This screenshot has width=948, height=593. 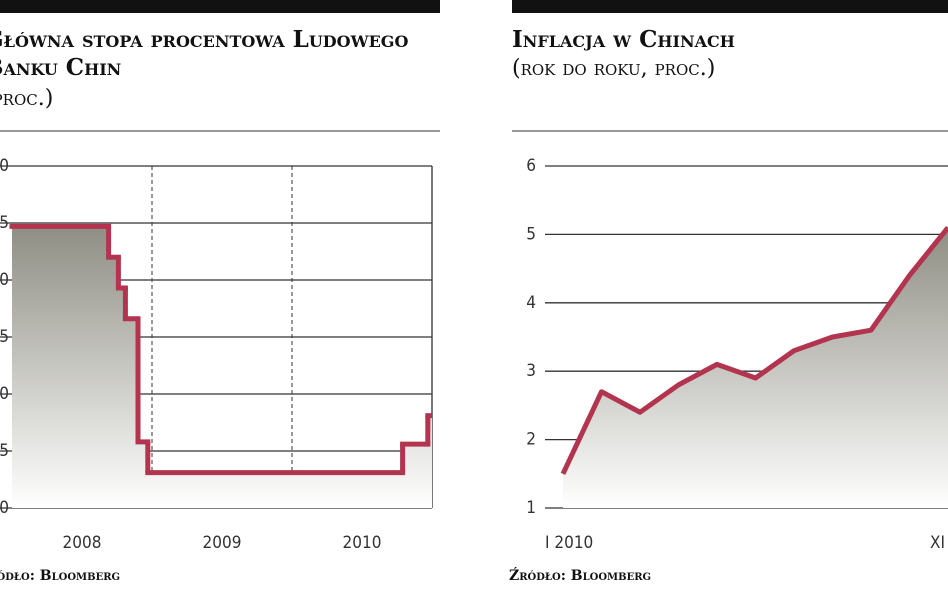 I want to click on chart-subtitle: (rok do roku, proc.), so click(x=614, y=68).